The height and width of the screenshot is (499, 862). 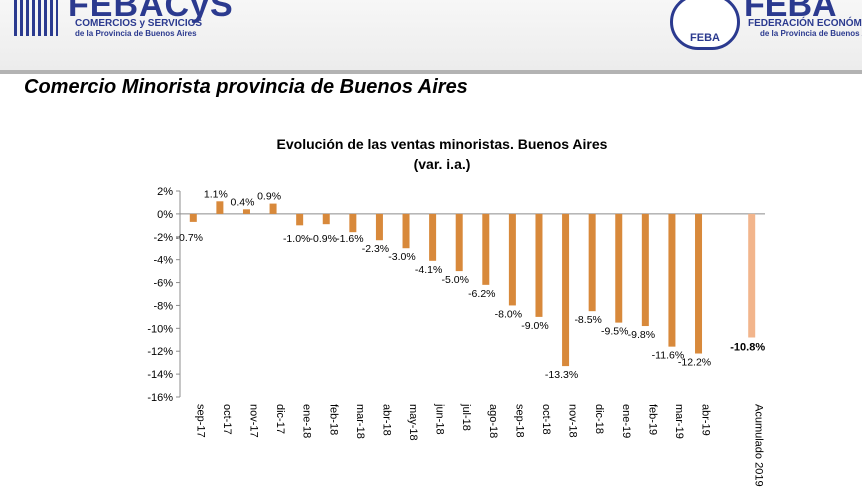 What do you see at coordinates (431, 72) in the screenshot?
I see `header-divider` at bounding box center [431, 72].